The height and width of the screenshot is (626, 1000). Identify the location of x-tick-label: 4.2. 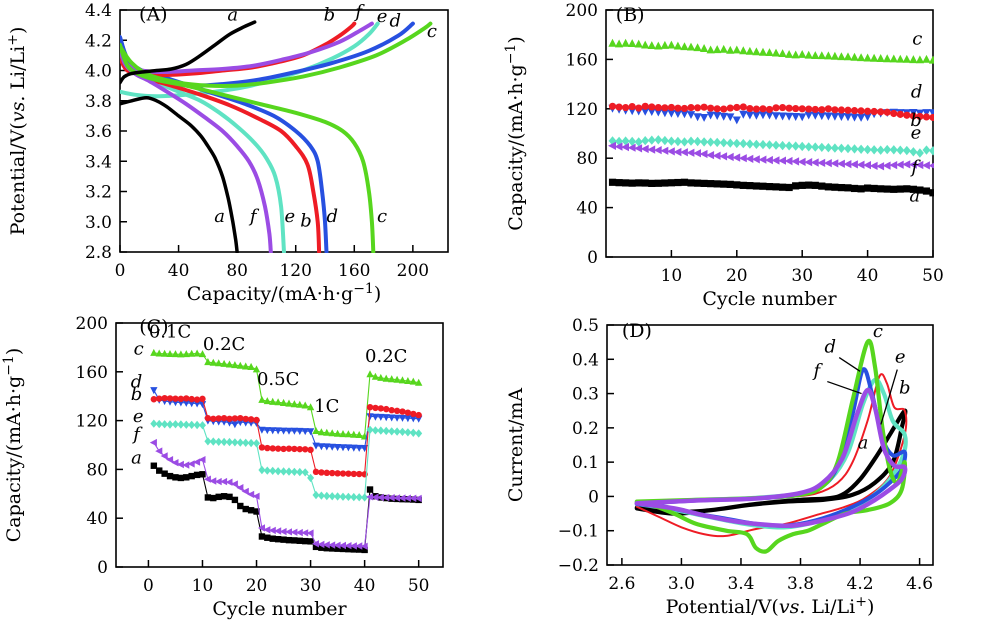
(860, 584).